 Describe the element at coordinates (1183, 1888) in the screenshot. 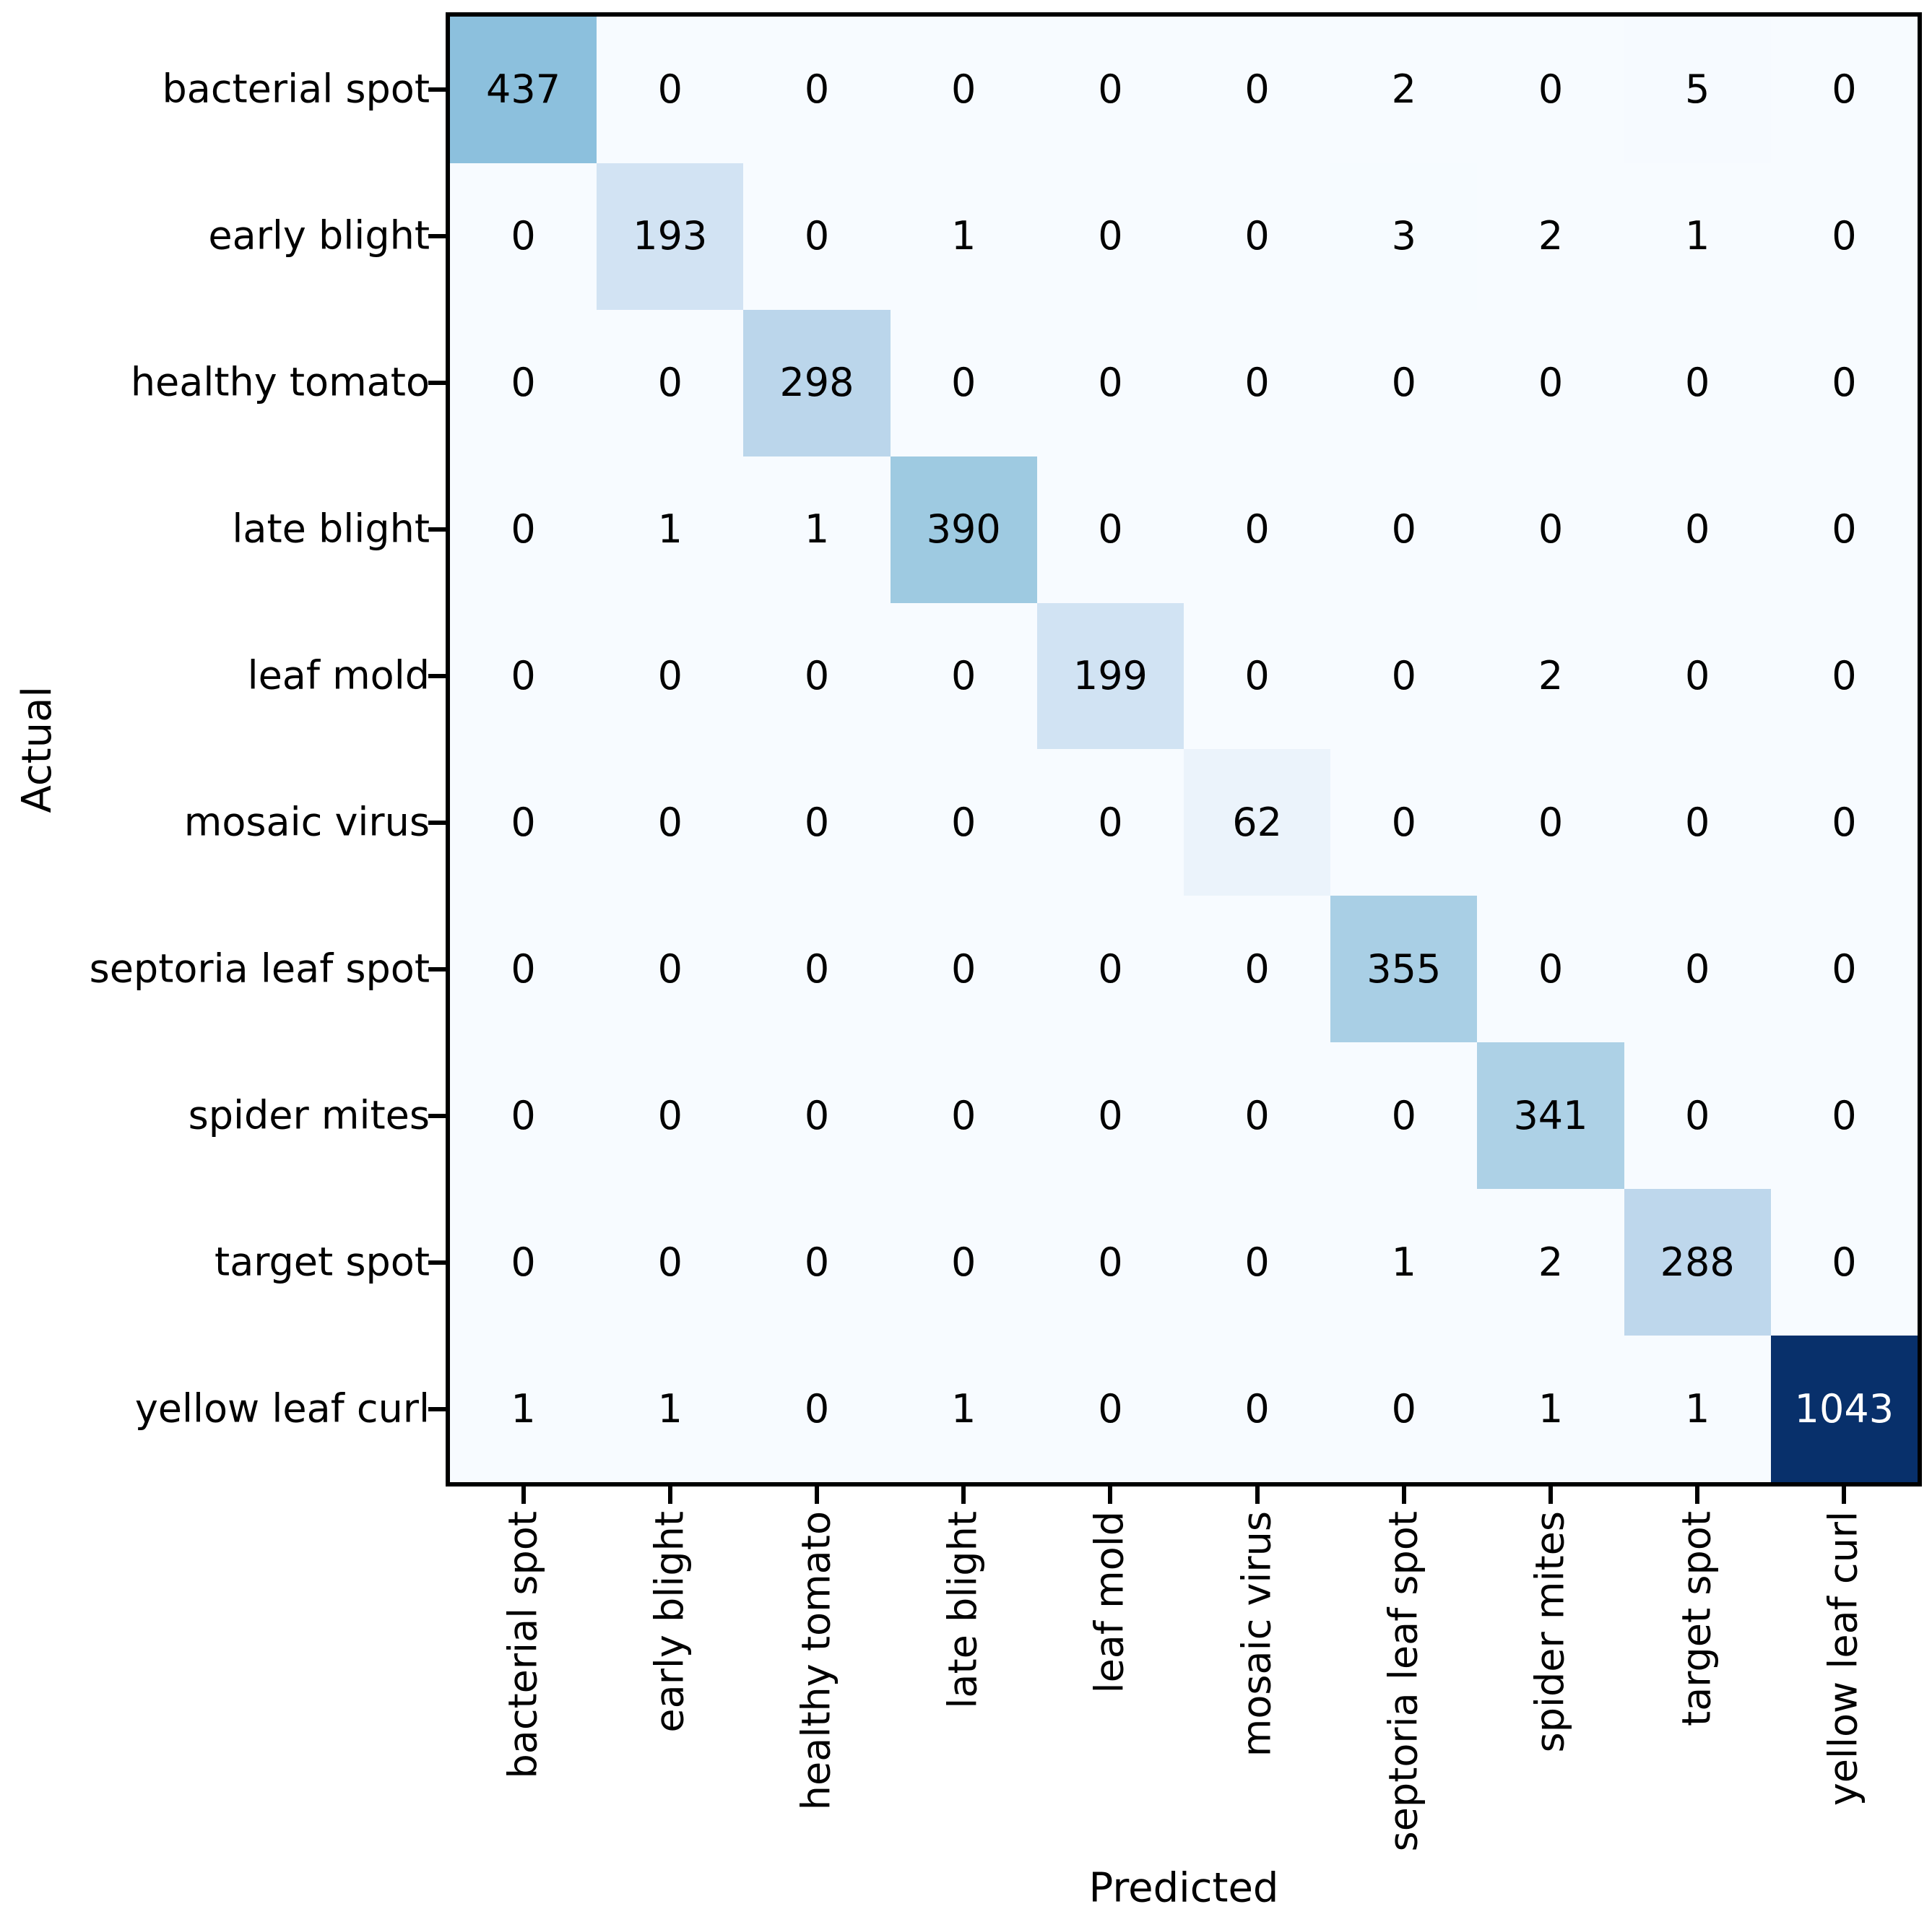

I see `x-axis-title: Predicted` at that location.